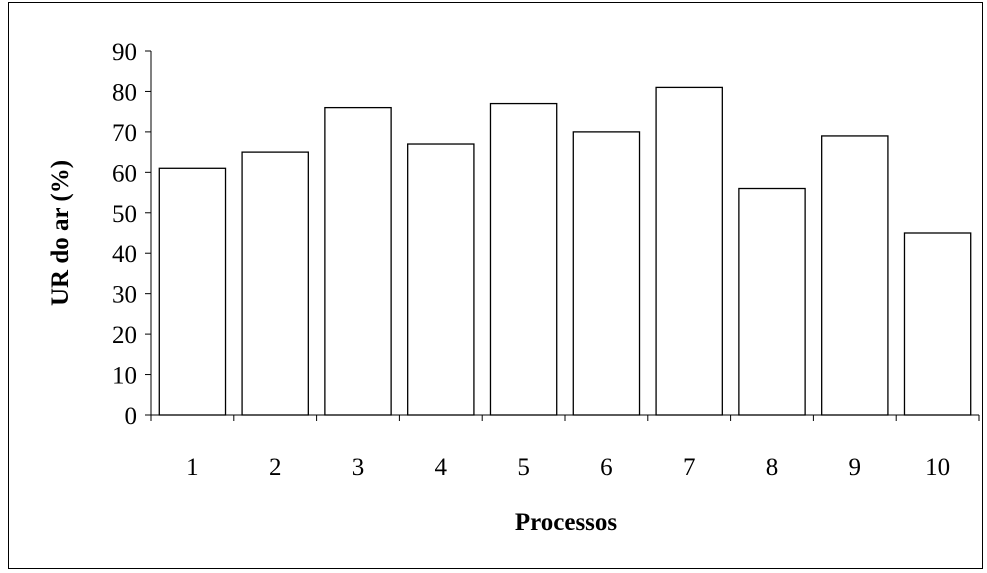 This screenshot has height=573, width=987. Describe the element at coordinates (523, 467) in the screenshot. I see `x-tick-label: 5` at that location.